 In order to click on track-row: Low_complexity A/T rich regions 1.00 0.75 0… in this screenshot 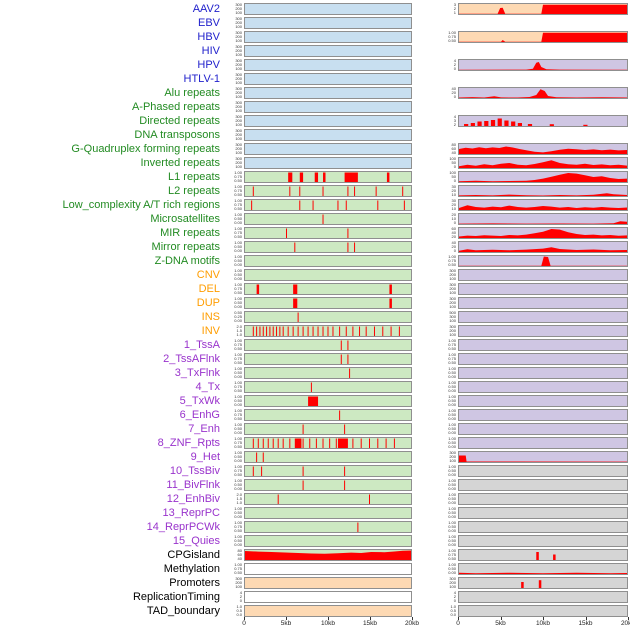, I will do `click(315, 205)`.